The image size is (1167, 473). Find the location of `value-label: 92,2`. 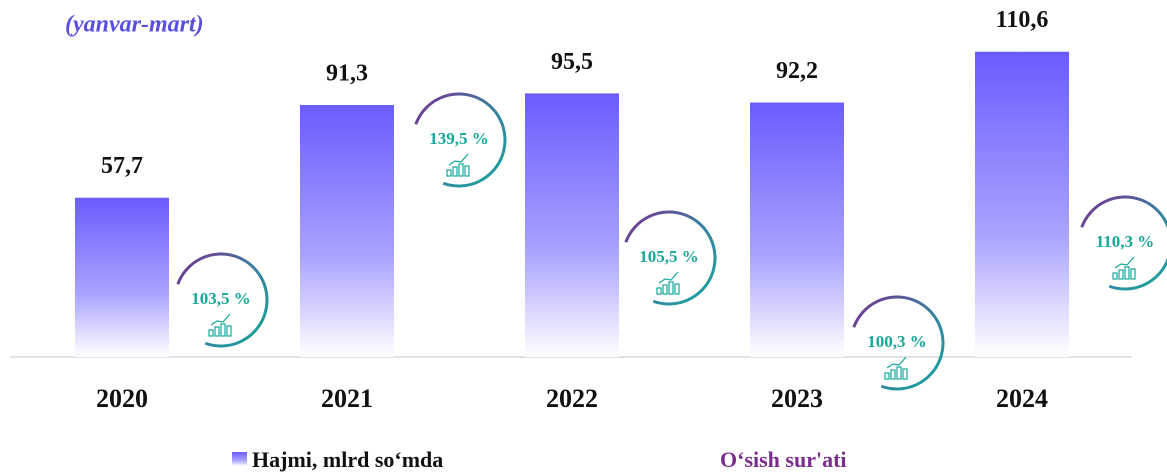

value-label: 92,2 is located at coordinates (797, 71).